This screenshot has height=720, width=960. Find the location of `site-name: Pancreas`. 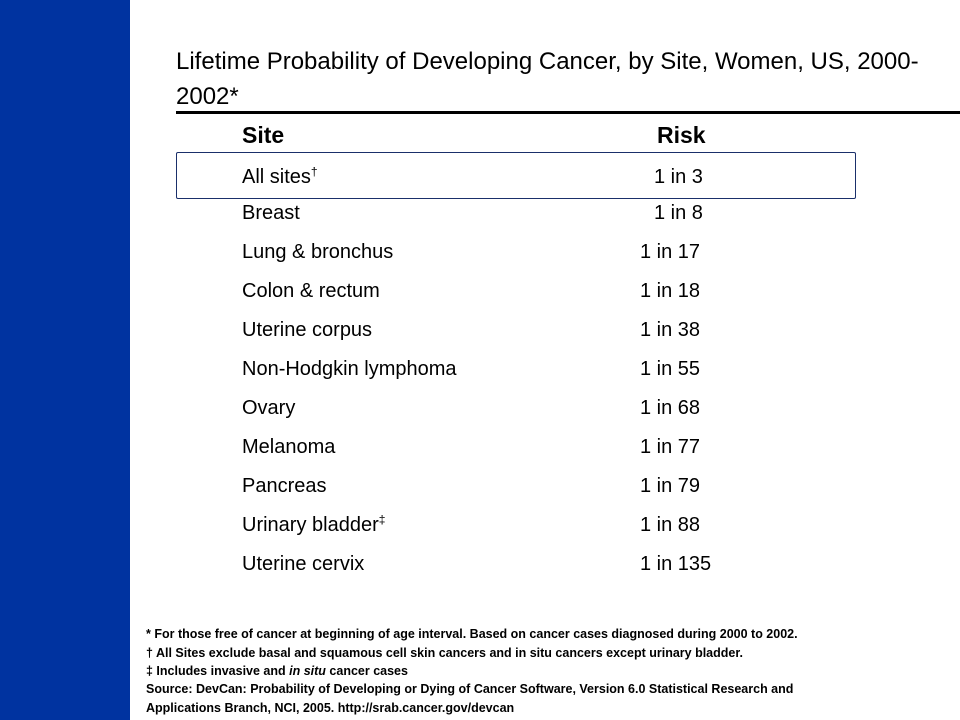

site-name: Pancreas is located at coordinates (284, 486).